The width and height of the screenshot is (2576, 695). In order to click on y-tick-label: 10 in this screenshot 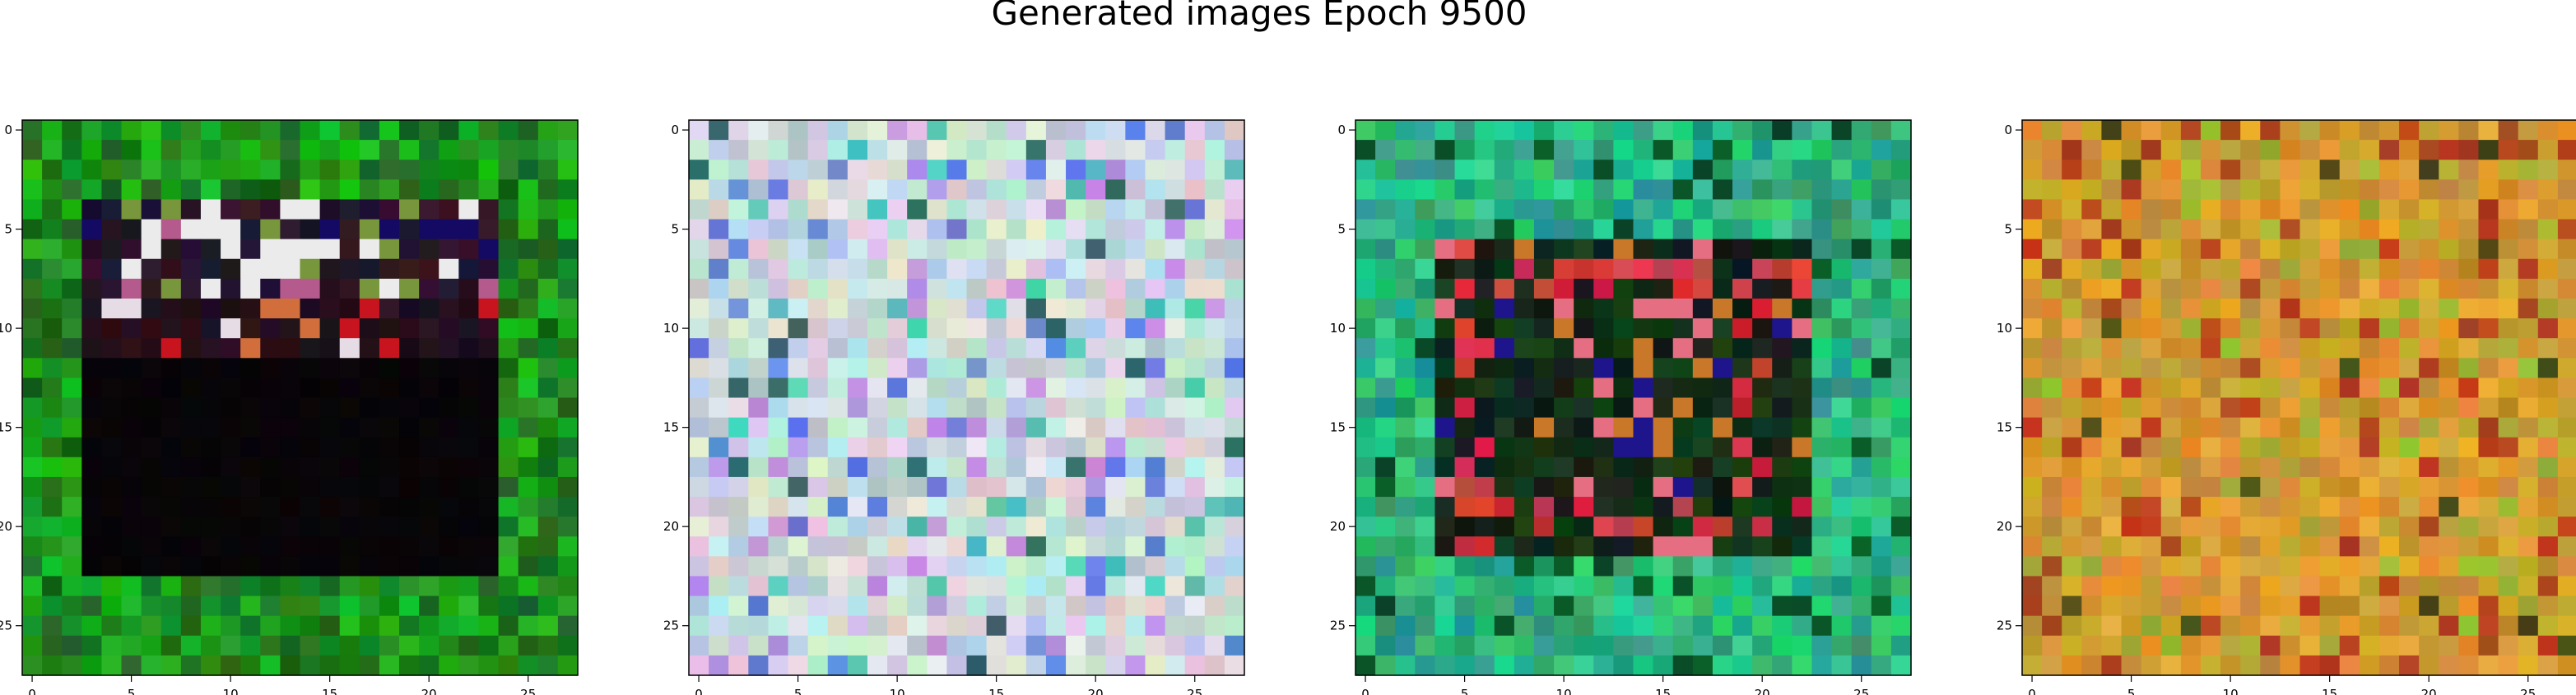, I will do `click(6, 328)`.